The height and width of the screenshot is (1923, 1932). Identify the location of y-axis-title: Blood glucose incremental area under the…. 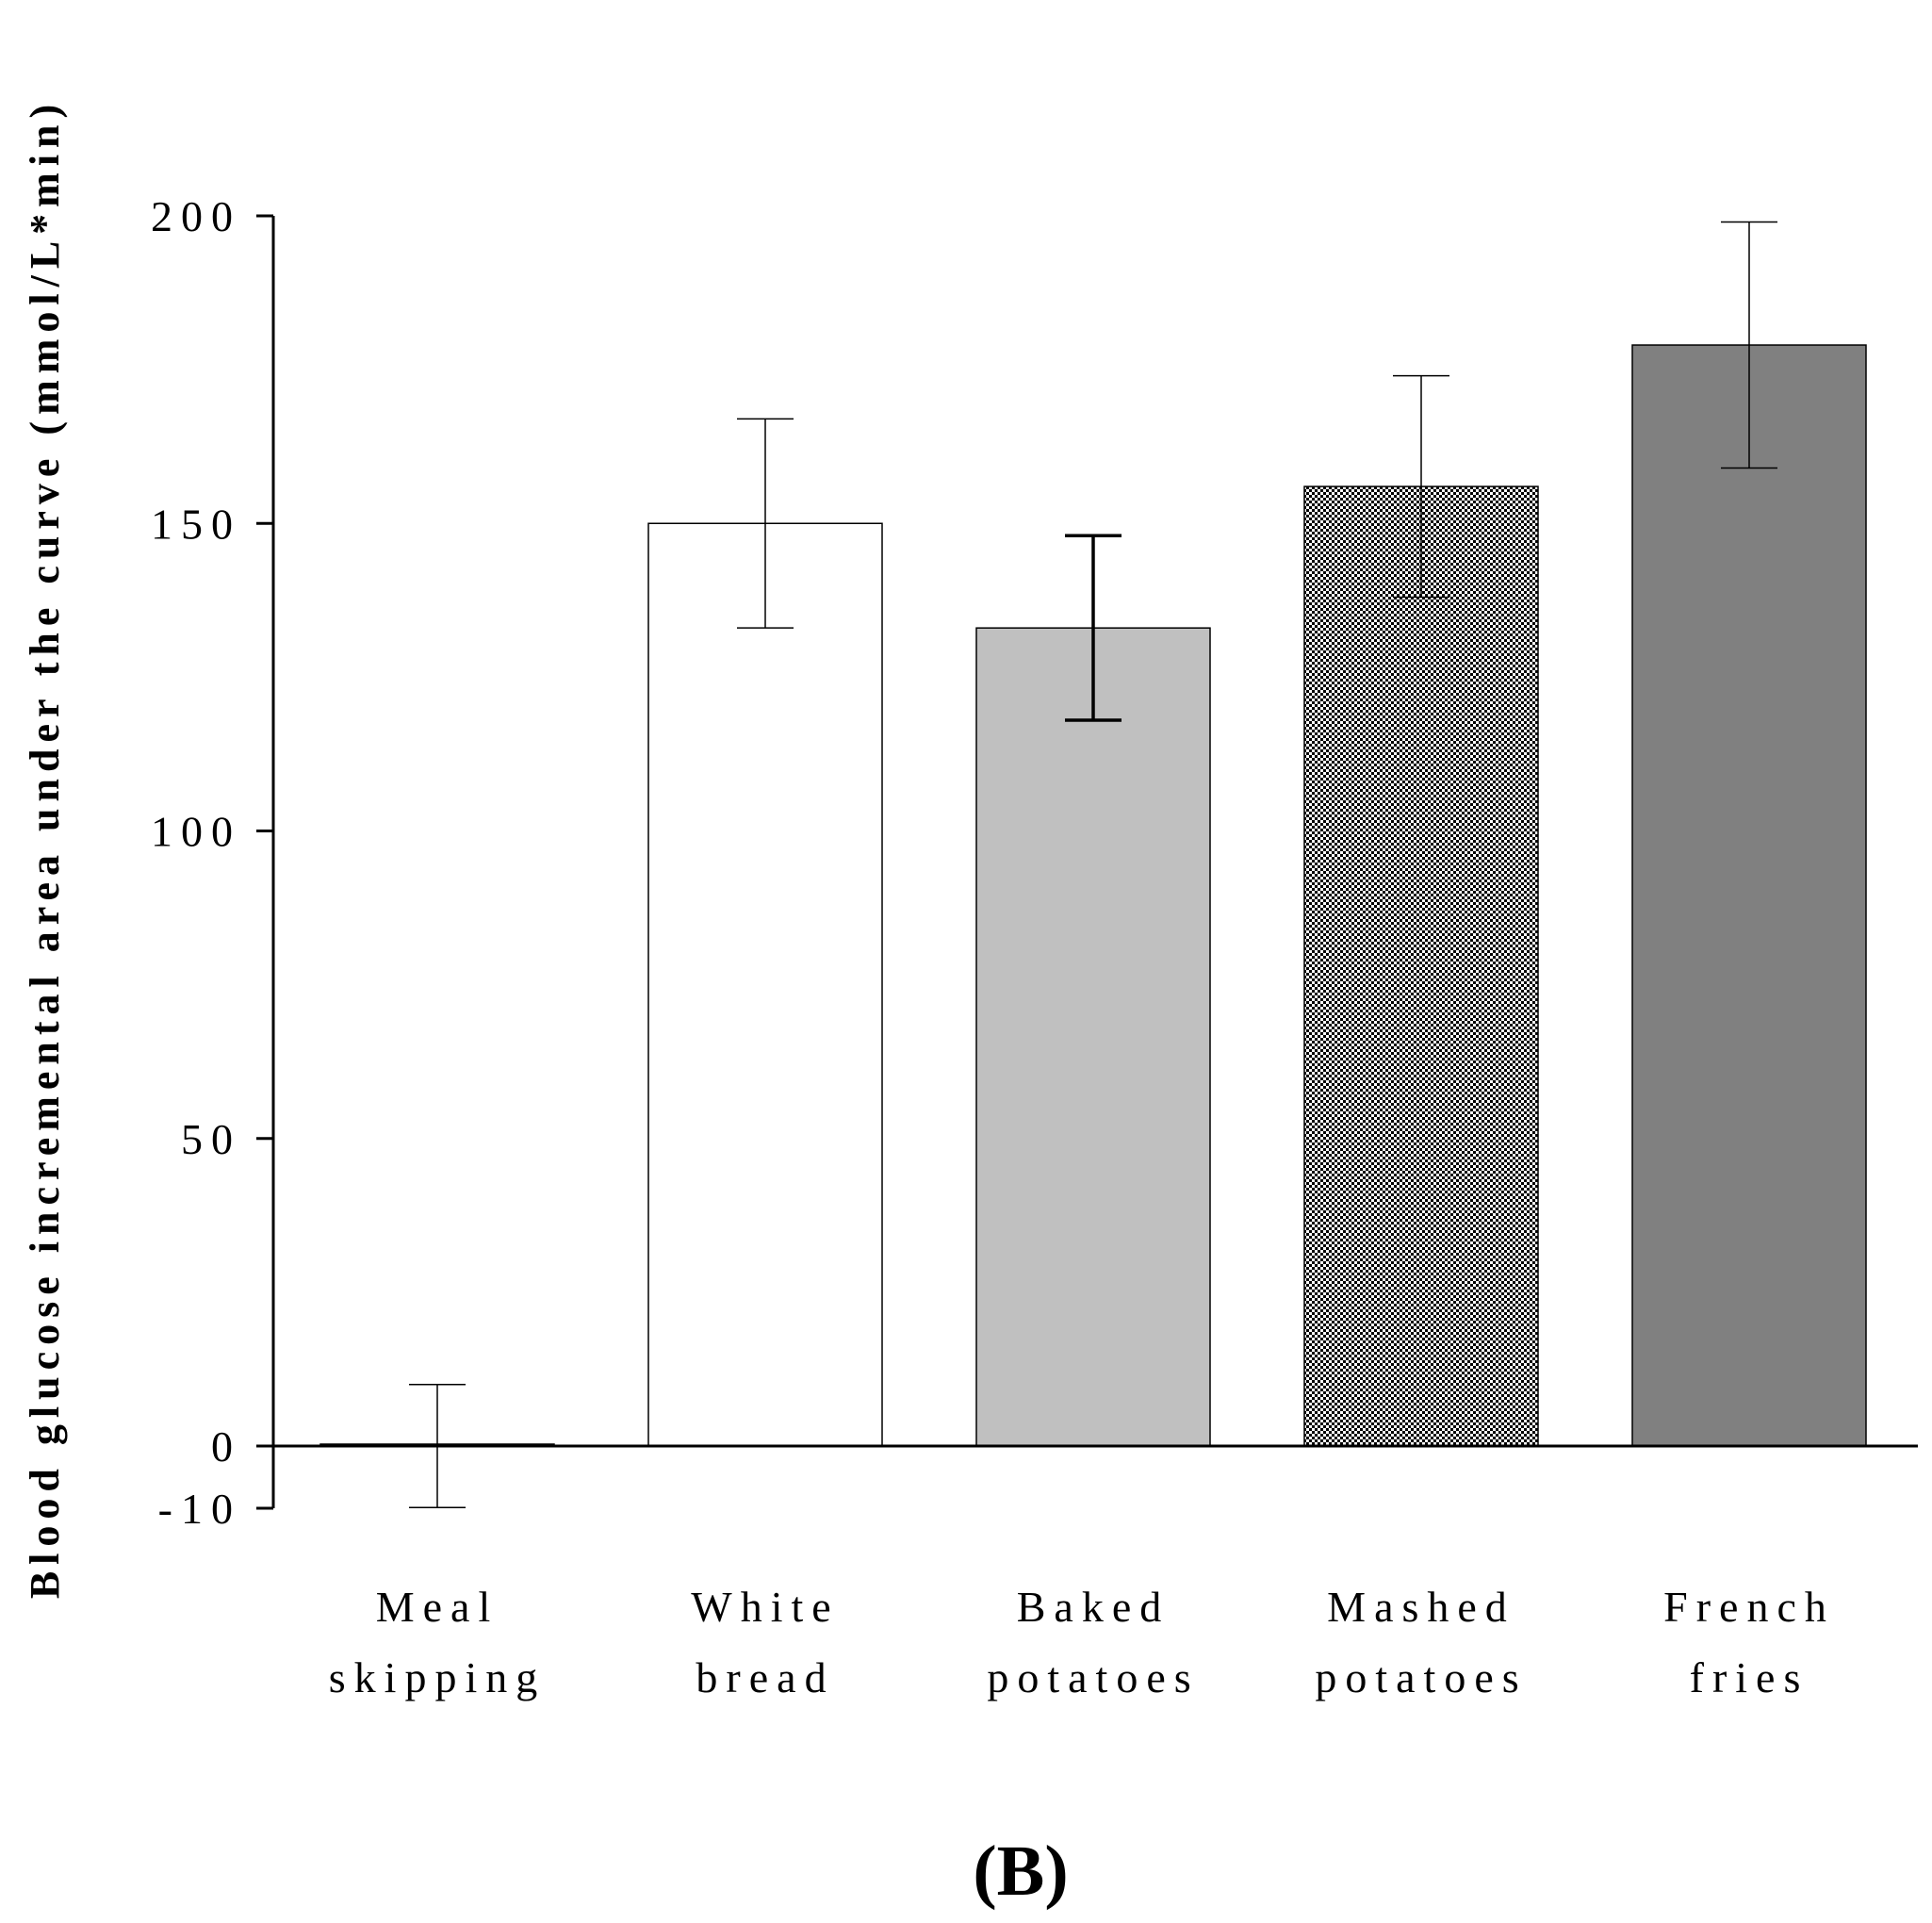
(45, 848).